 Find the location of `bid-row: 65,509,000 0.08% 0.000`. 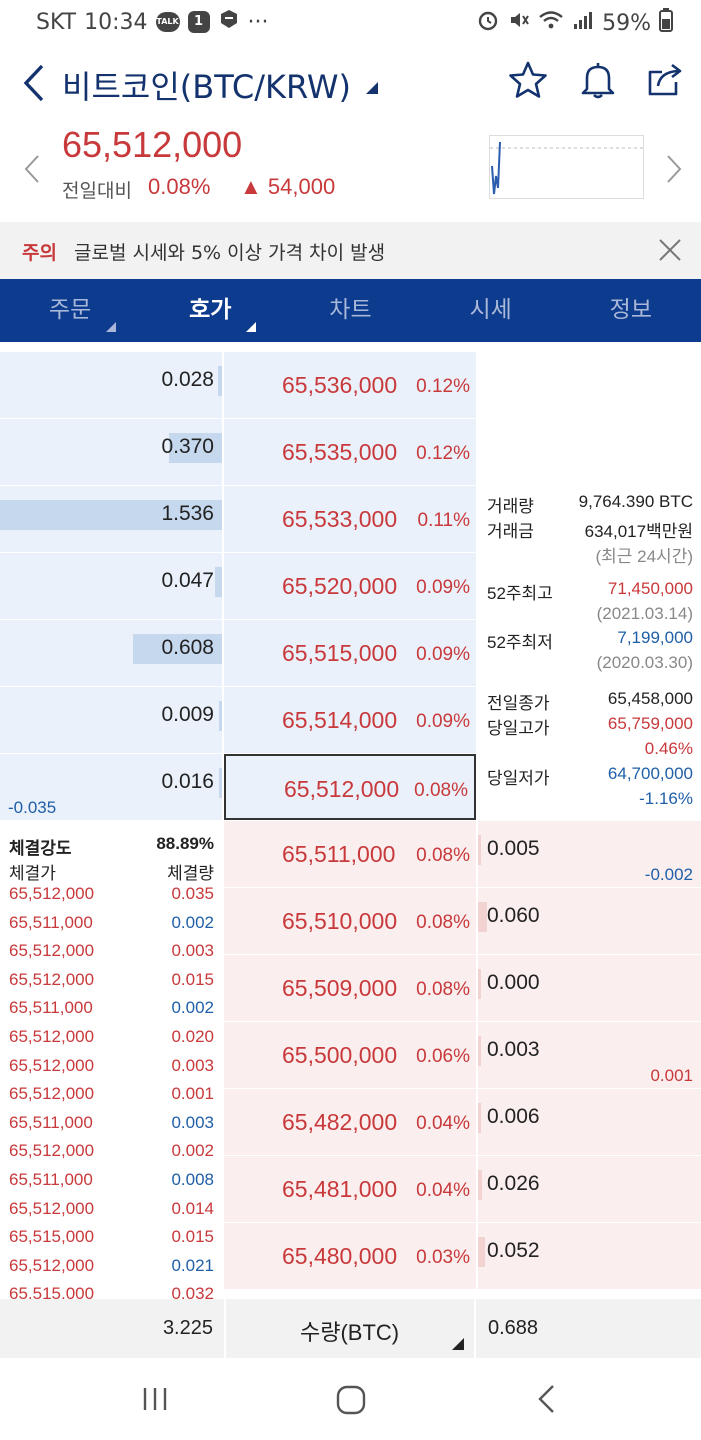

bid-row: 65,509,000 0.08% 0.000 is located at coordinates (350, 988).